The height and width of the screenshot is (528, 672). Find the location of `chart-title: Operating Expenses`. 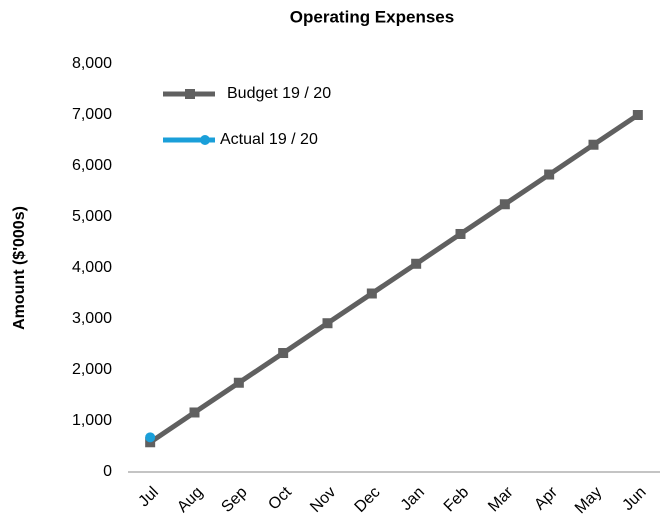

chart-title: Operating Expenses is located at coordinates (372, 16).